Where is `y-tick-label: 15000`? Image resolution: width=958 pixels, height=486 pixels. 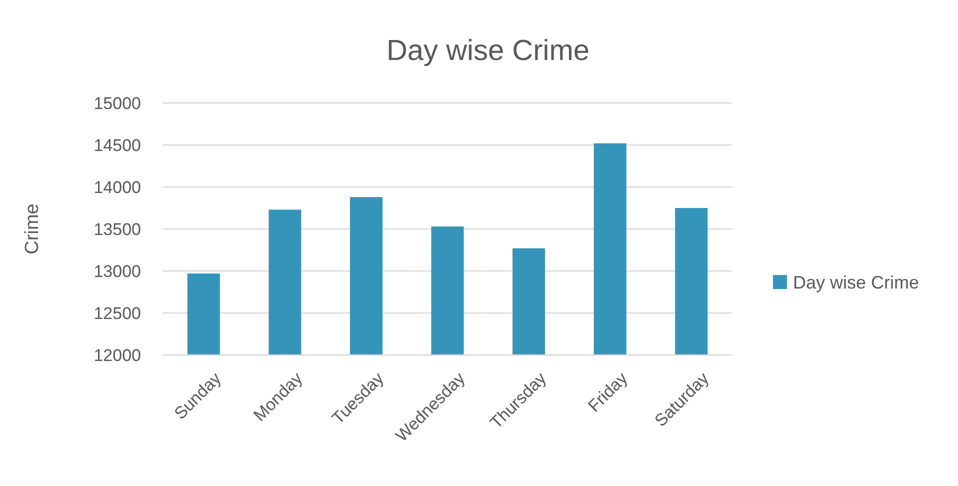 y-tick-label: 15000 is located at coordinates (117, 103).